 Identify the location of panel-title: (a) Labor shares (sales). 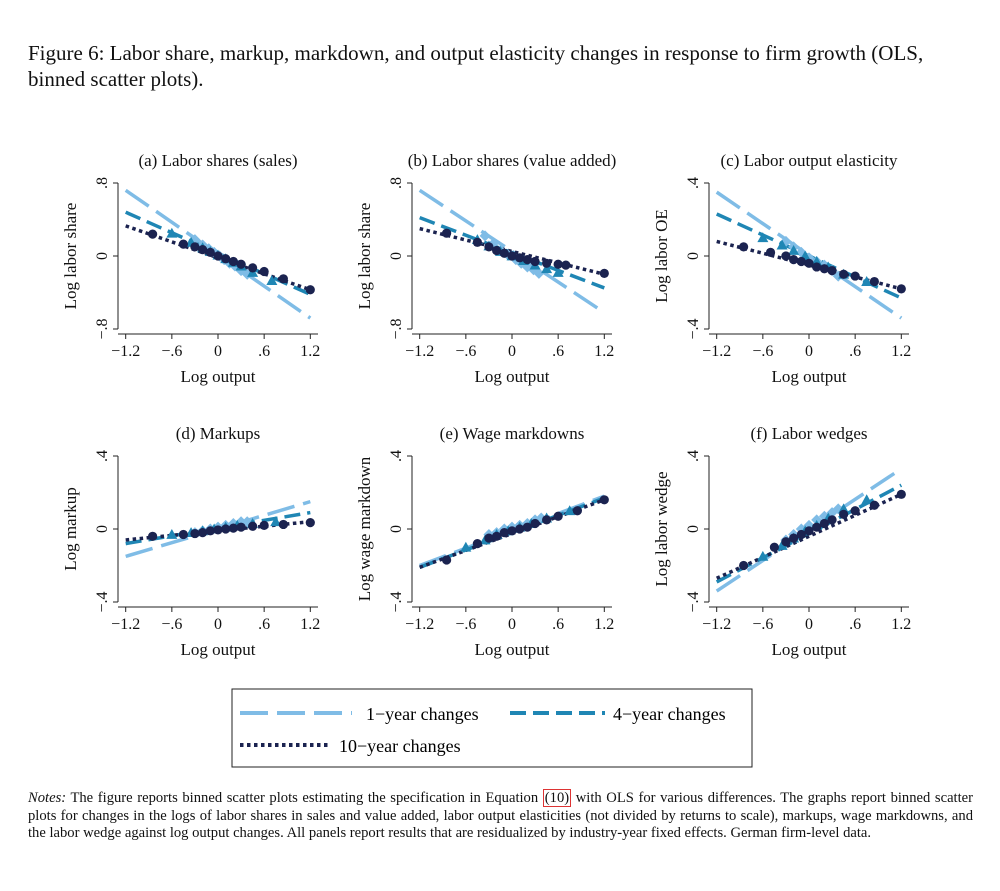
(217, 160).